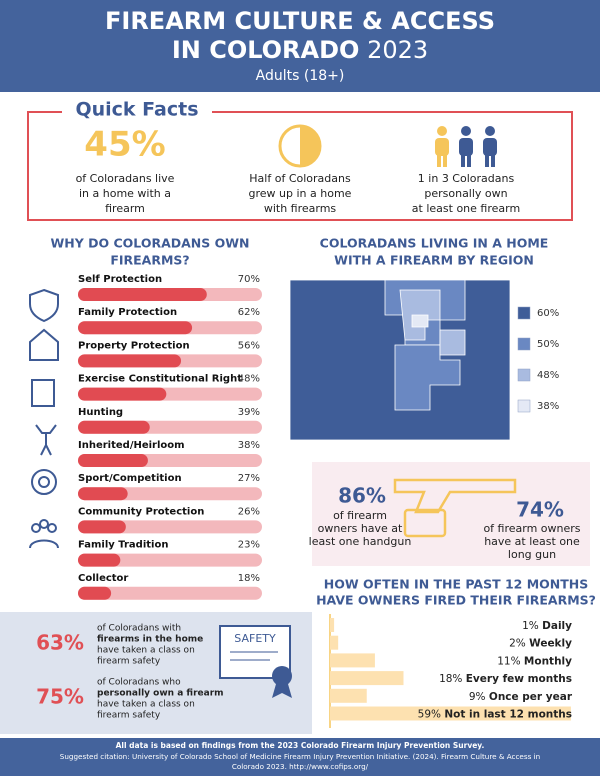 This screenshot has width=600, height=776. What do you see at coordinates (255, 661) in the screenshot?
I see `certificate-icon` at bounding box center [255, 661].